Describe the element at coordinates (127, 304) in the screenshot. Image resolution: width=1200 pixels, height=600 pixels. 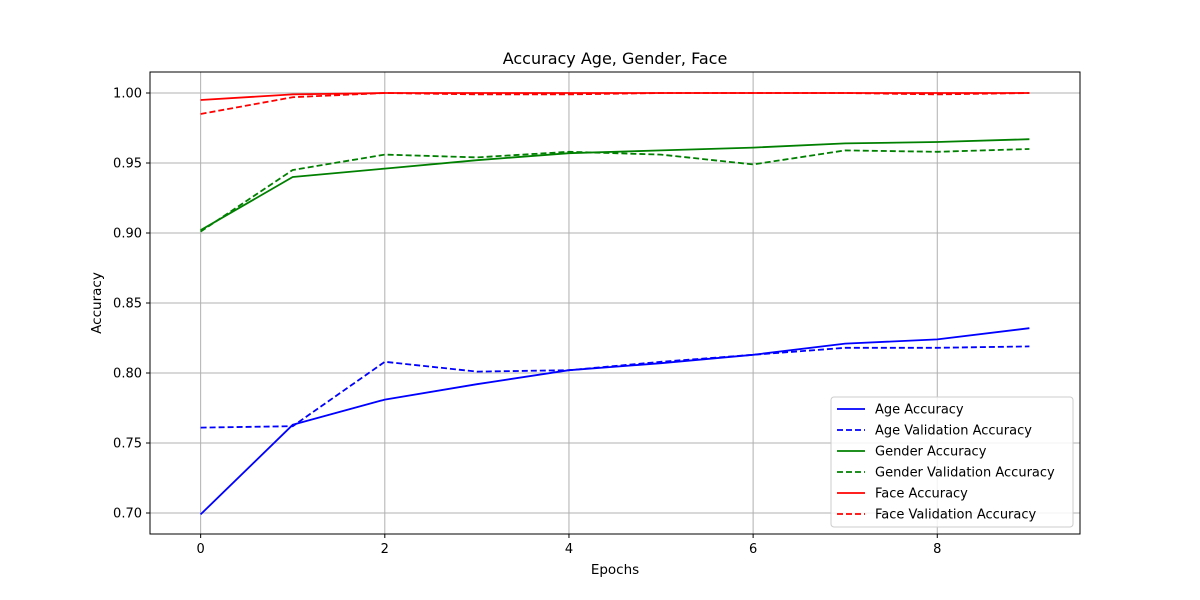
I see `y-tick-label: 0.85` at that location.